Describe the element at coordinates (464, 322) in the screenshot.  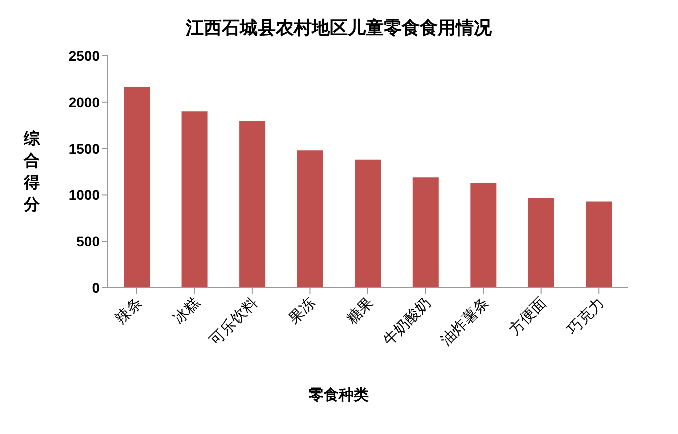
I see `x-tick-label: 油炸薯条` at that location.